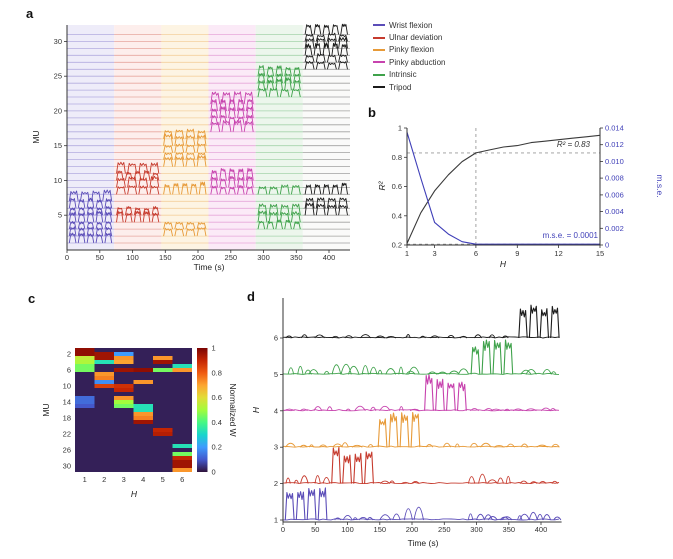  Describe the element at coordinates (558, 253) in the screenshot. I see `b-x-tick-label: 12` at that location.